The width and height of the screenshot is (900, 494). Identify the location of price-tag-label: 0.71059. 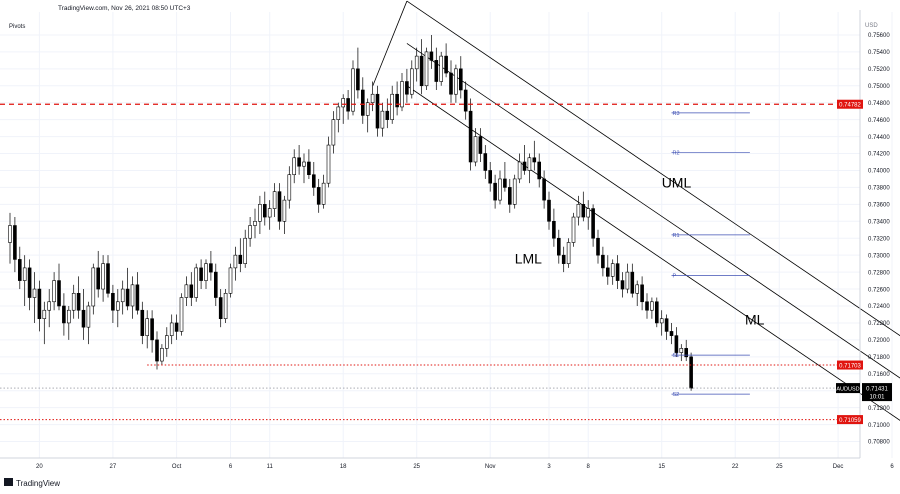
(850, 421).